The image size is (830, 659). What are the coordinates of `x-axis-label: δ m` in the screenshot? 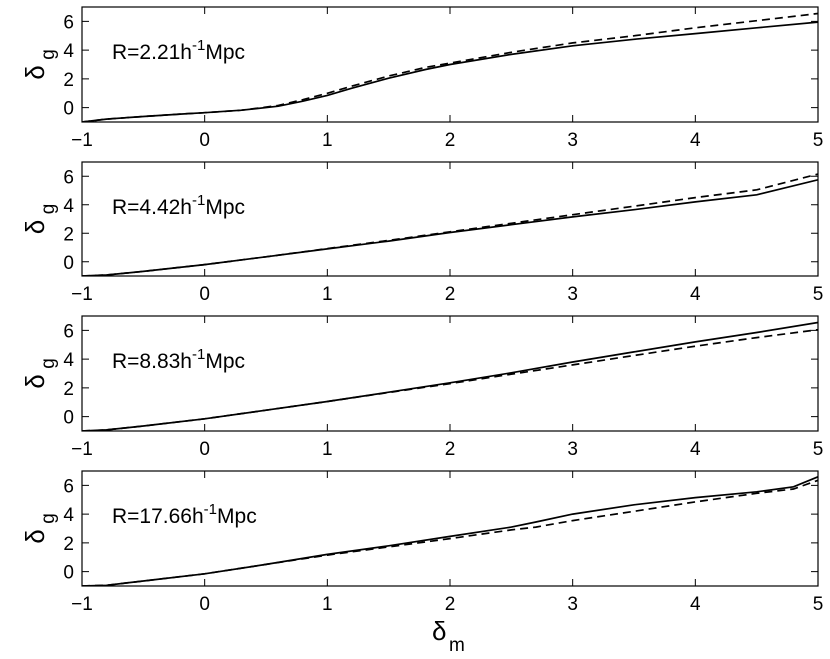 It's located at (448, 636).